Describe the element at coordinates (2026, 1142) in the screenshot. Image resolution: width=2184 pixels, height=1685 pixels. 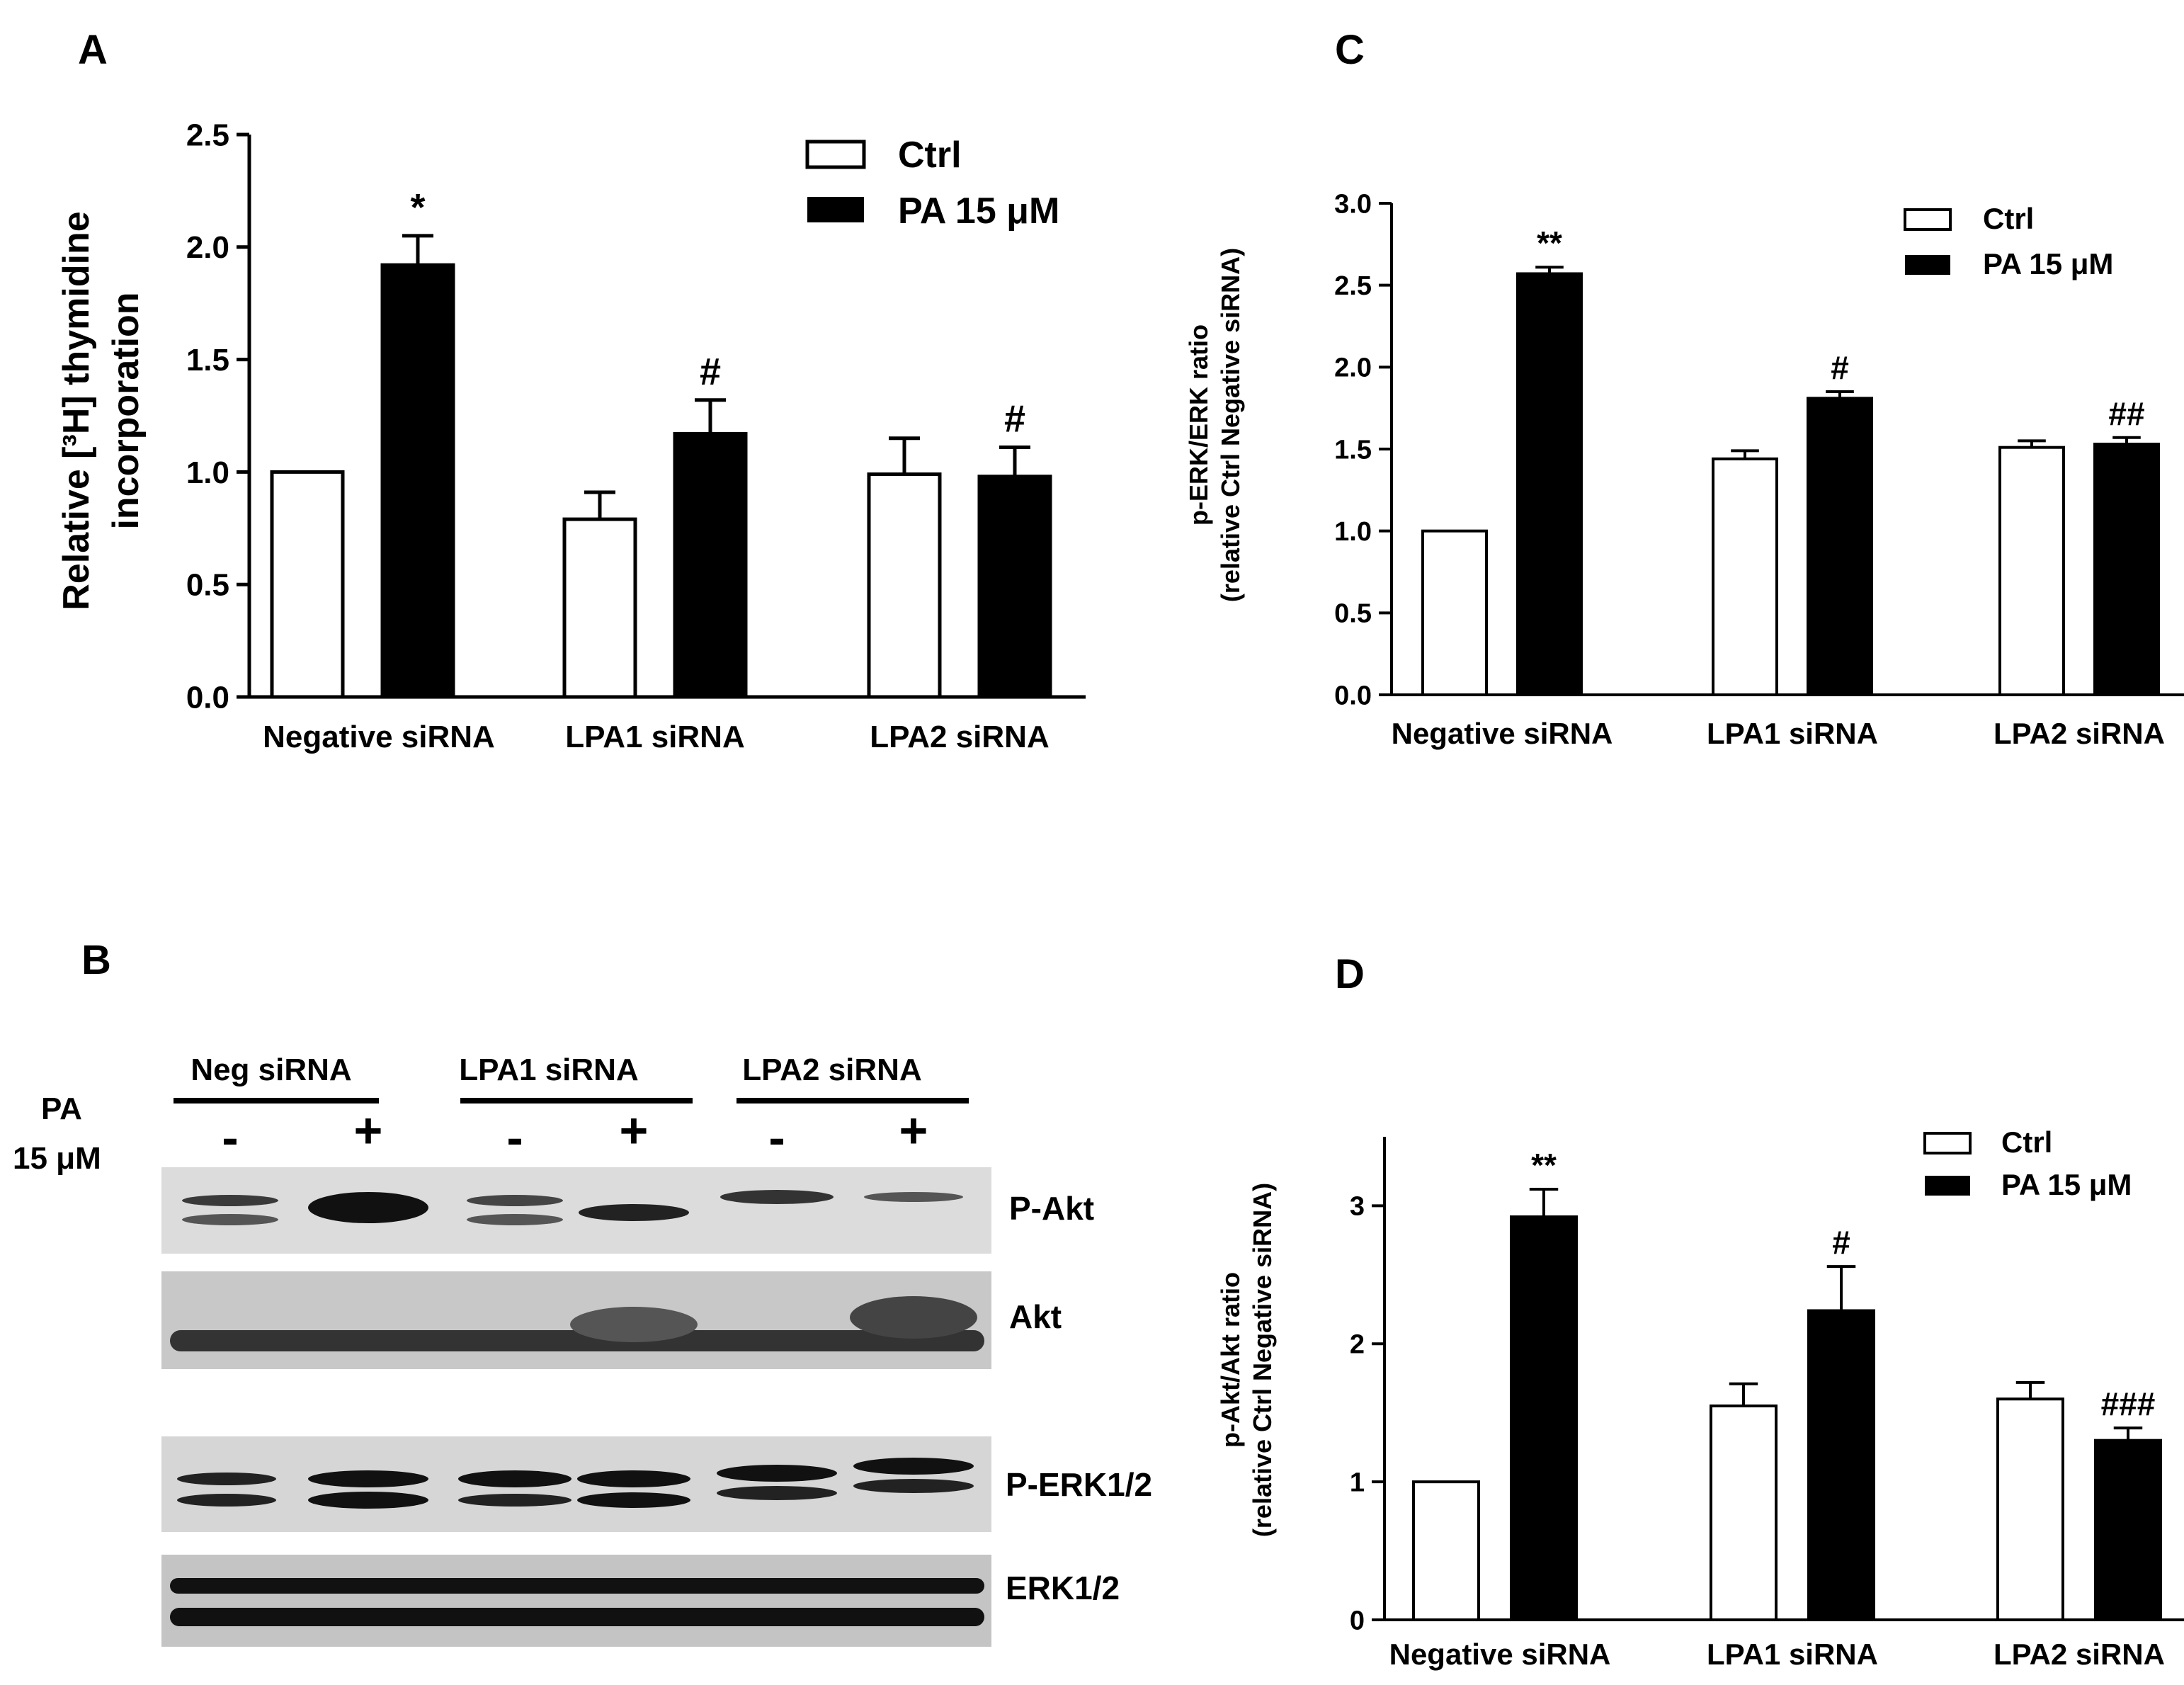
I see `legend-d-ctrl-label: Ctrl` at that location.